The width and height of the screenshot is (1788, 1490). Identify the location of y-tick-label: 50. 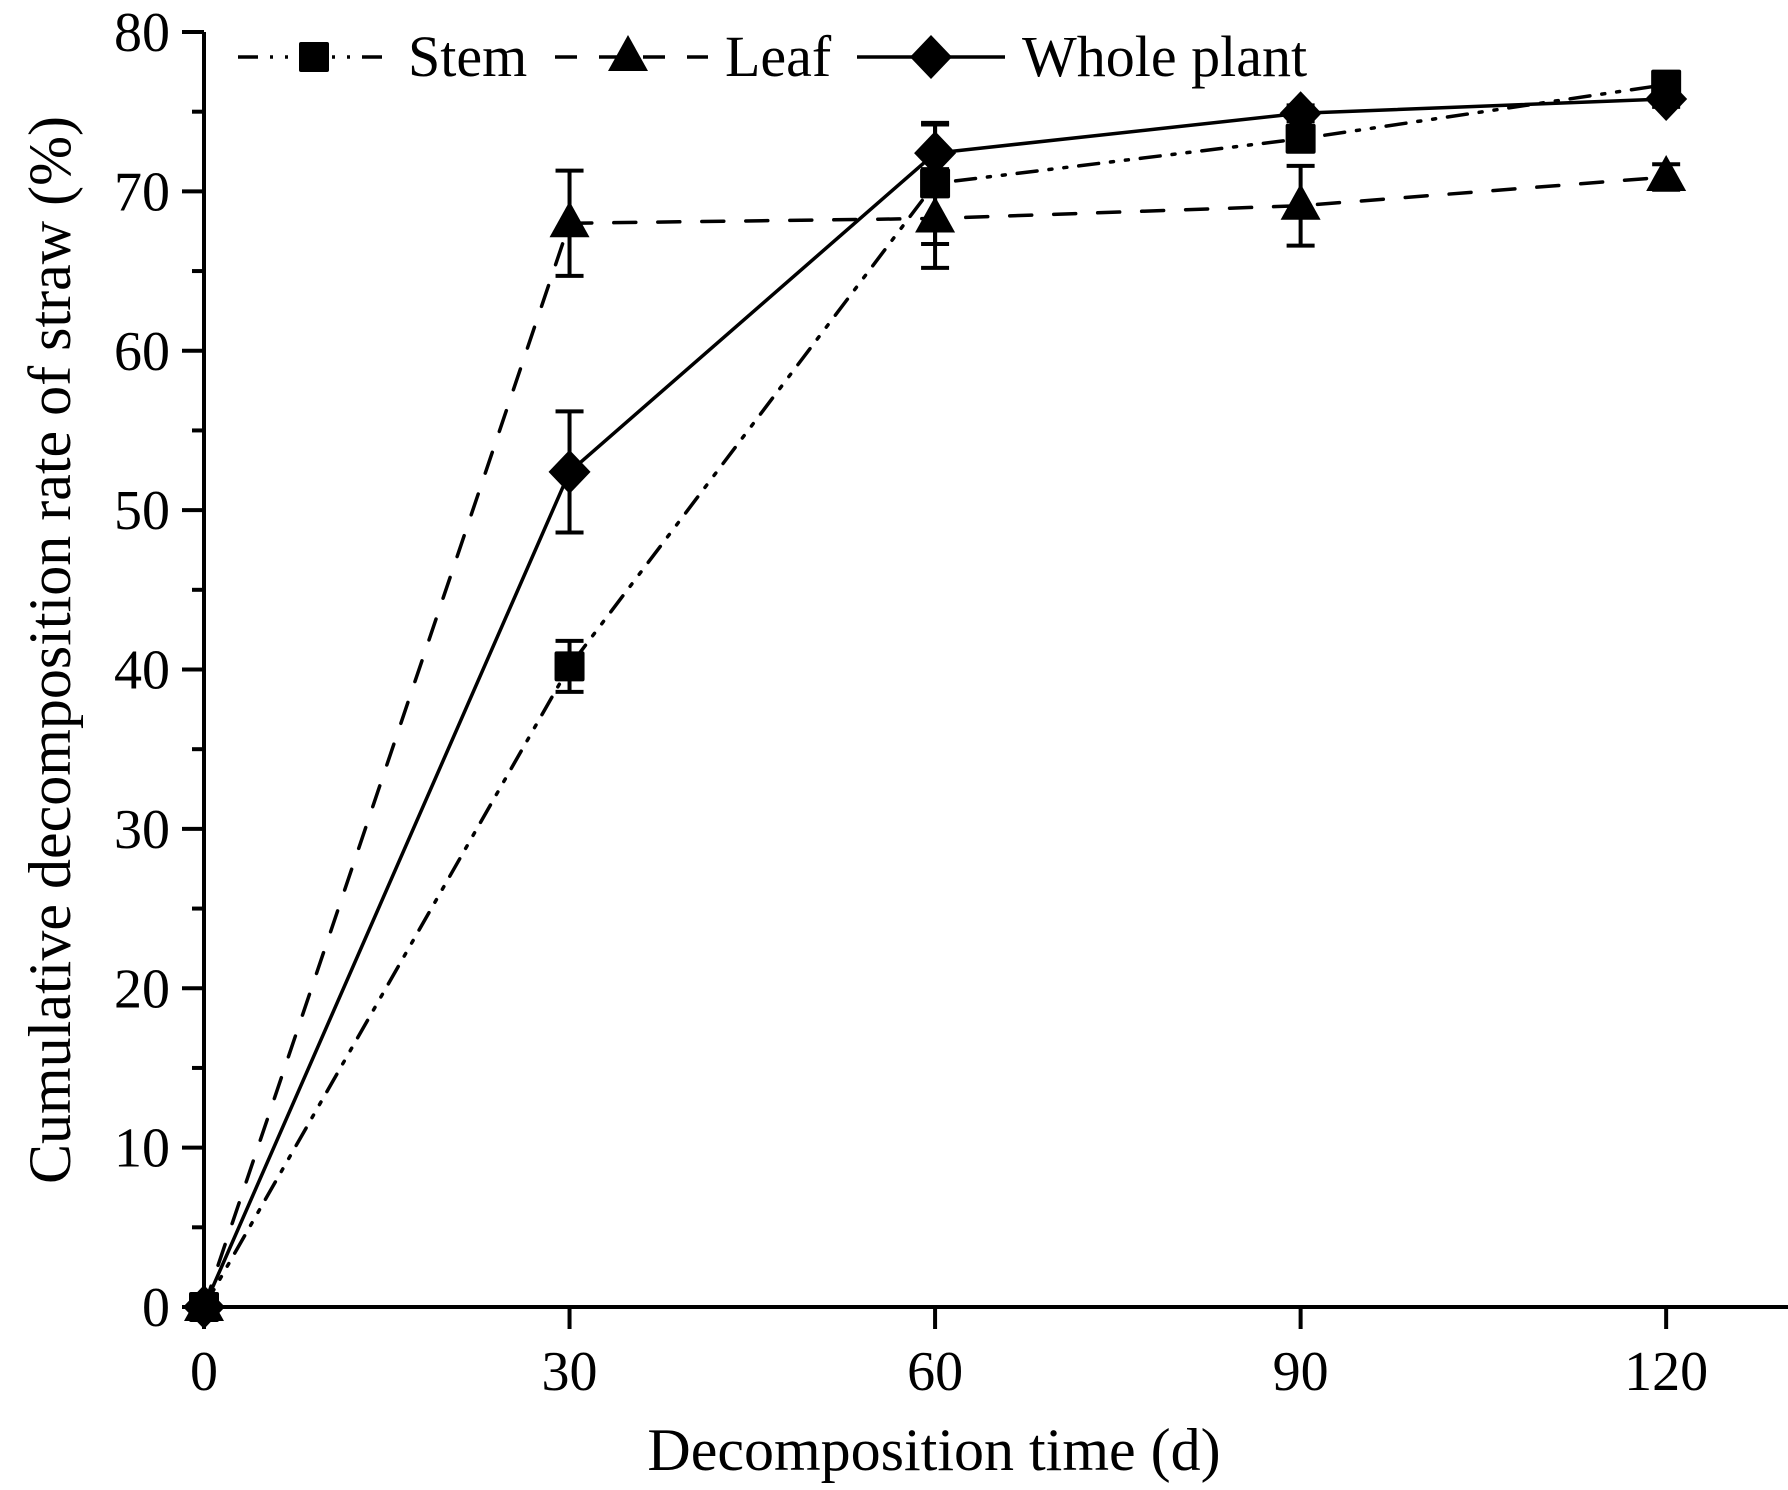
(142, 511).